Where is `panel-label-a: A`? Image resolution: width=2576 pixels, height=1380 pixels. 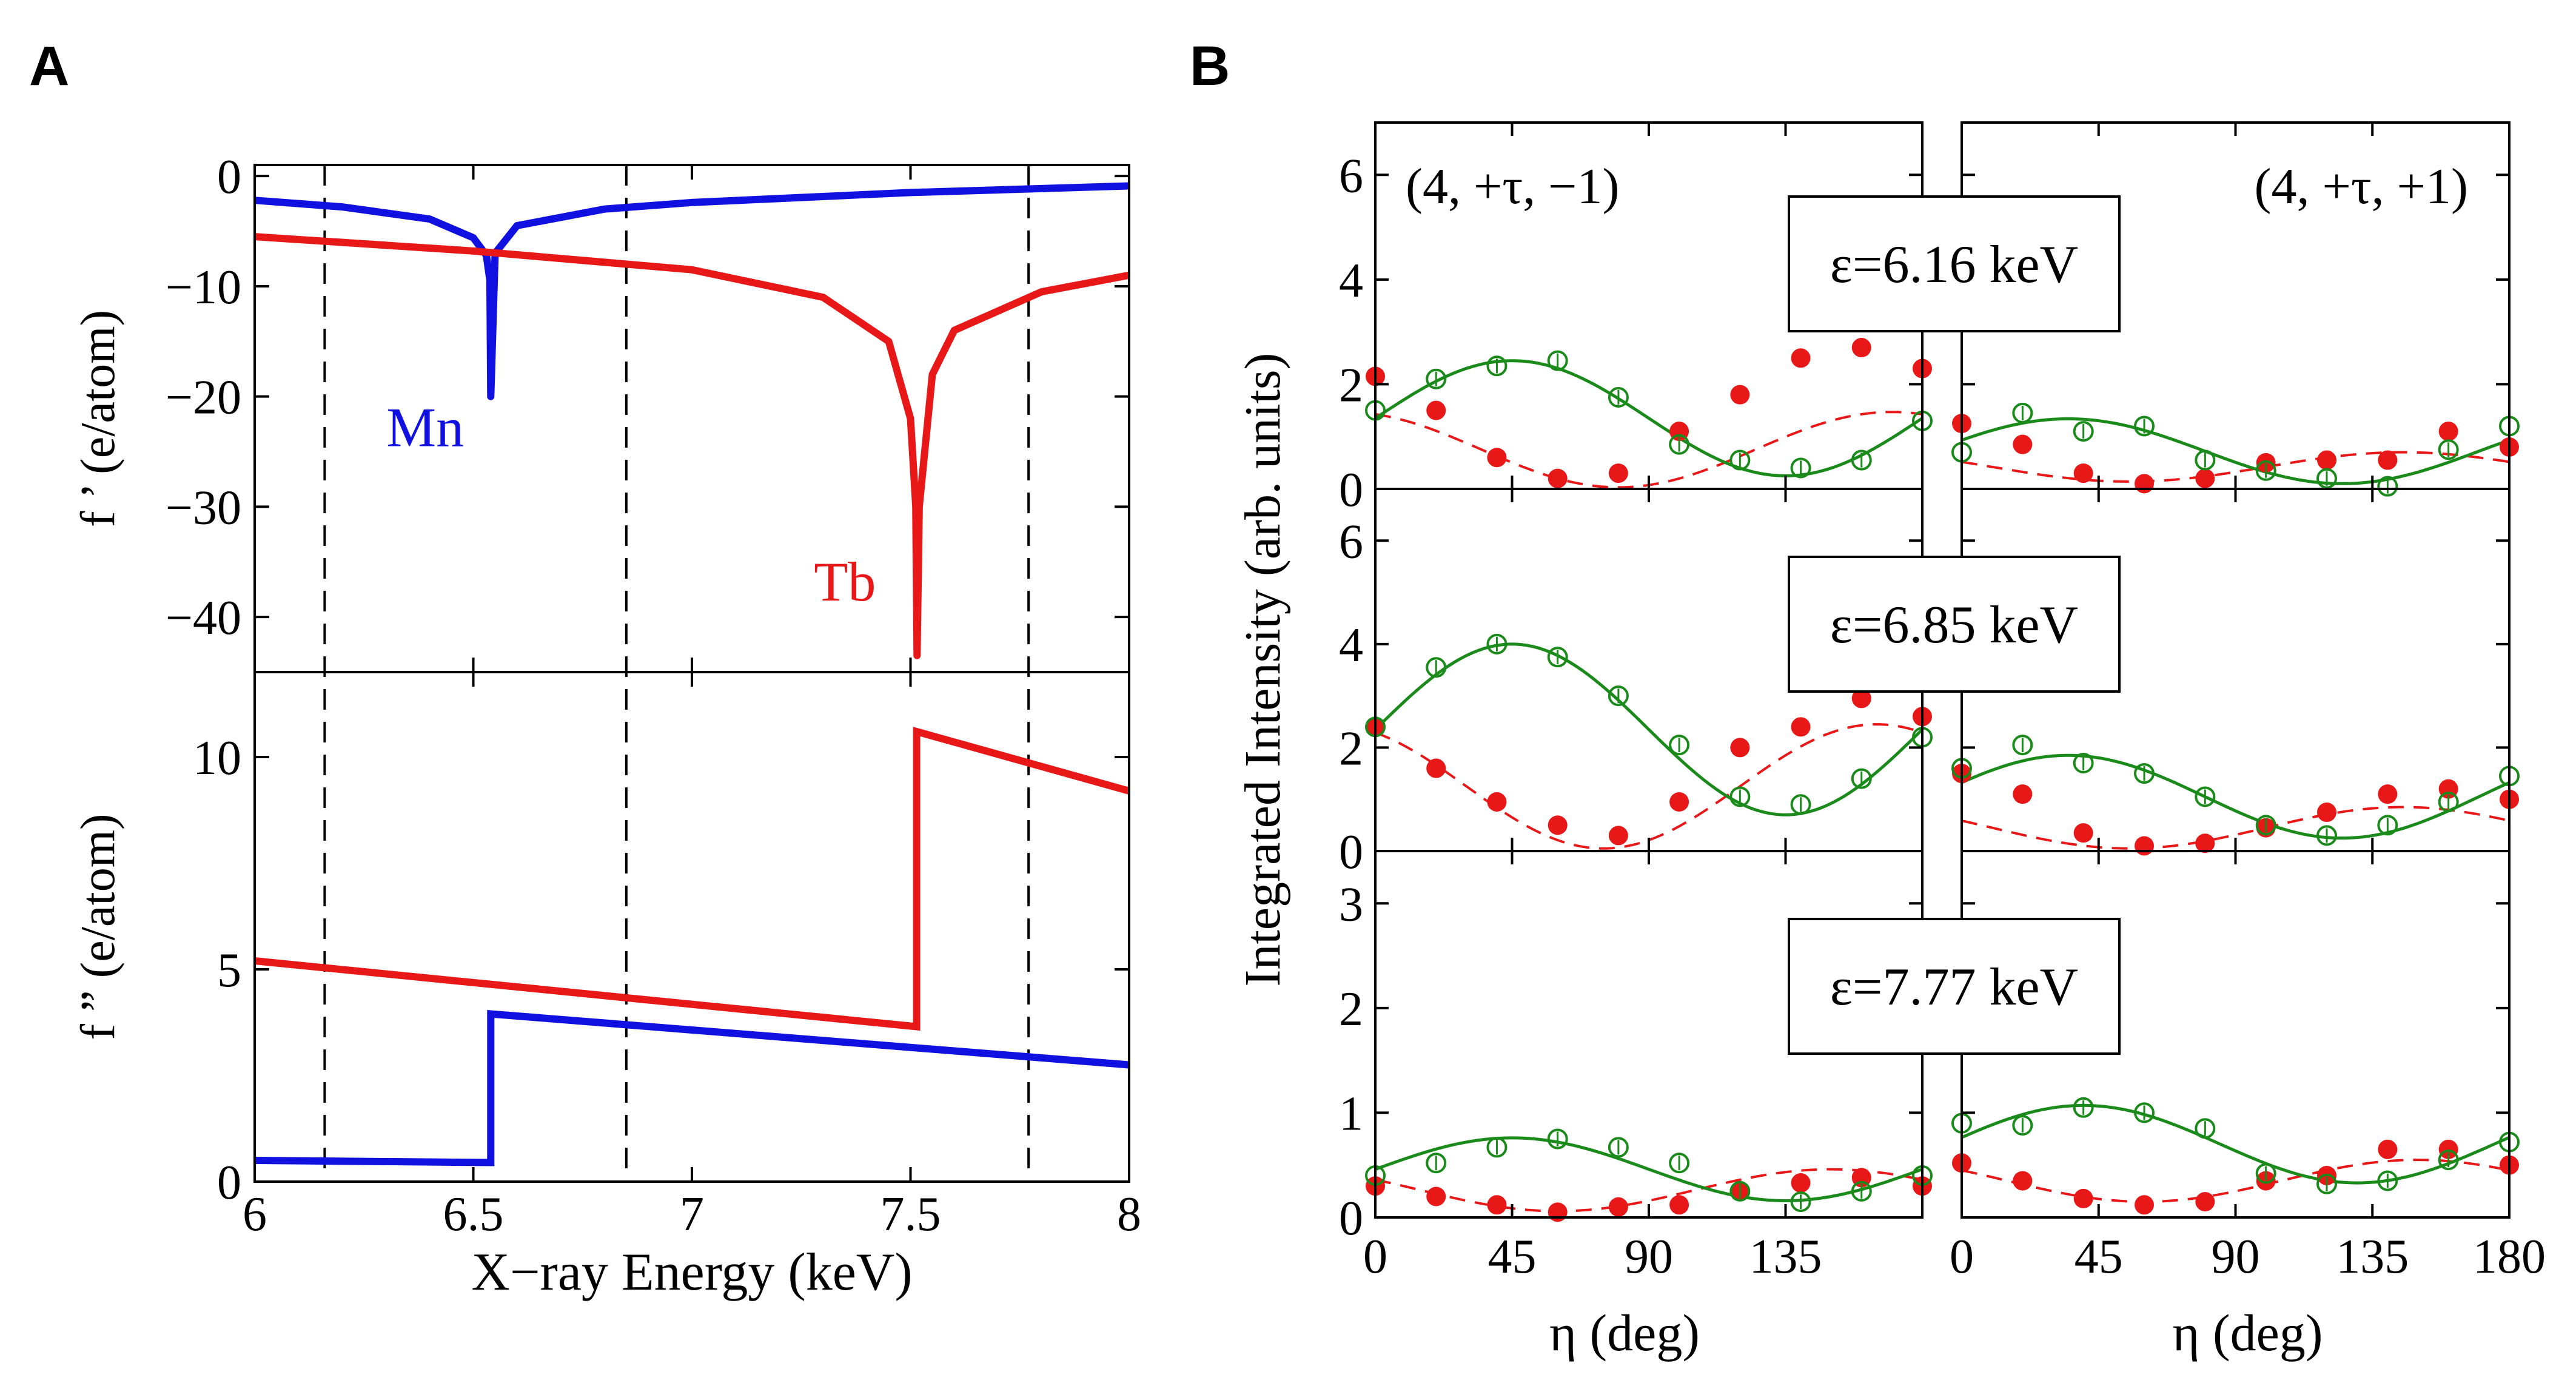 panel-label-a: A is located at coordinates (49, 66).